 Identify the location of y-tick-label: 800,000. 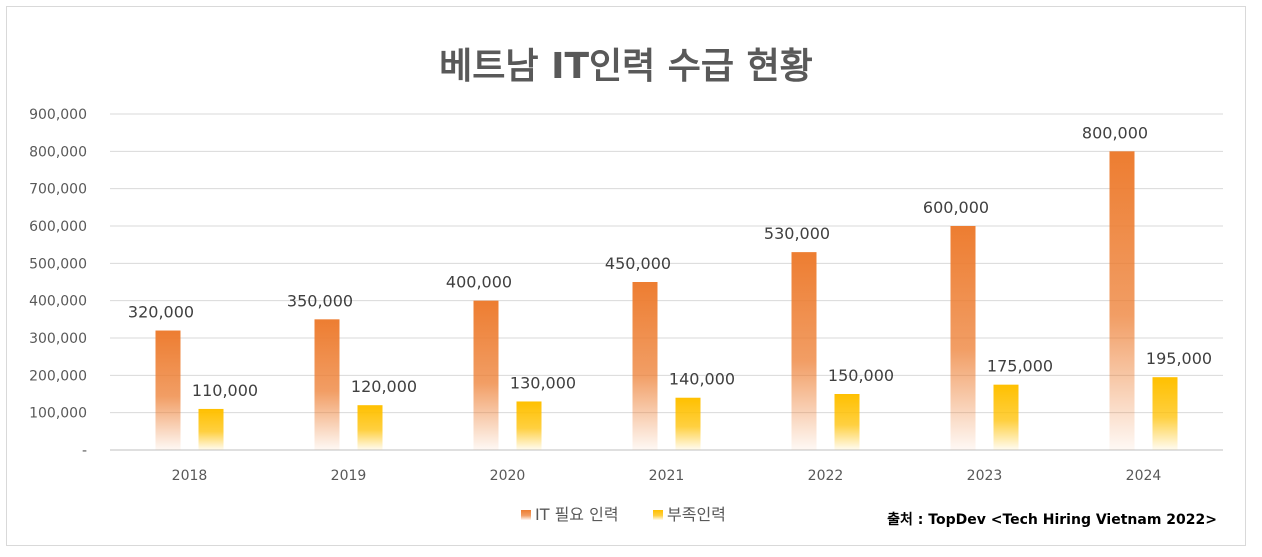
(58, 152).